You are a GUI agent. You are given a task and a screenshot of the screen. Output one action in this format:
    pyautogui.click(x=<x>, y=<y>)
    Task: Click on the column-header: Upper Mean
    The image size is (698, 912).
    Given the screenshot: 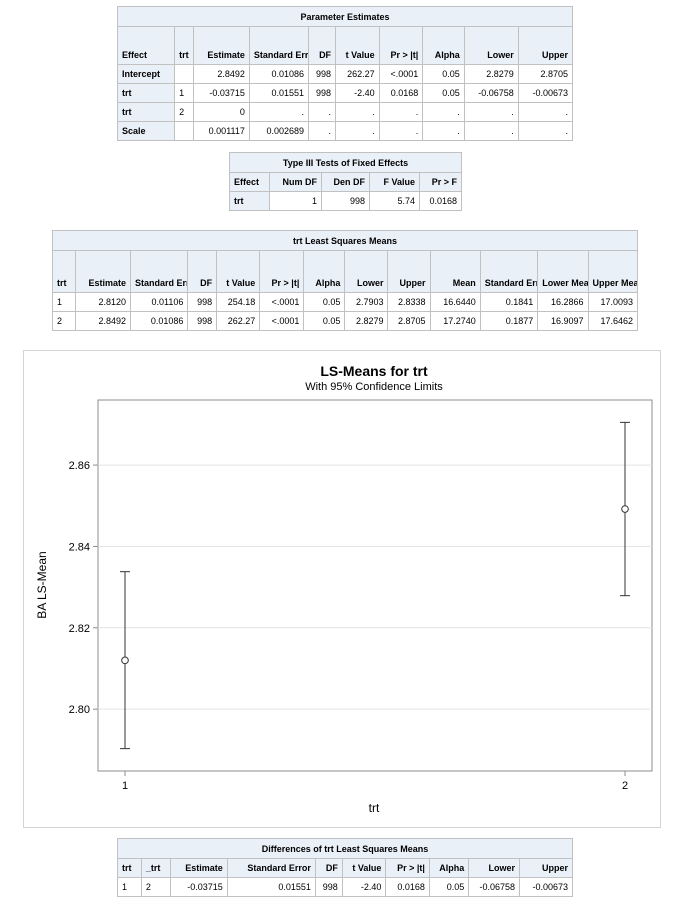 What is the action you would take?
    pyautogui.click(x=613, y=271)
    